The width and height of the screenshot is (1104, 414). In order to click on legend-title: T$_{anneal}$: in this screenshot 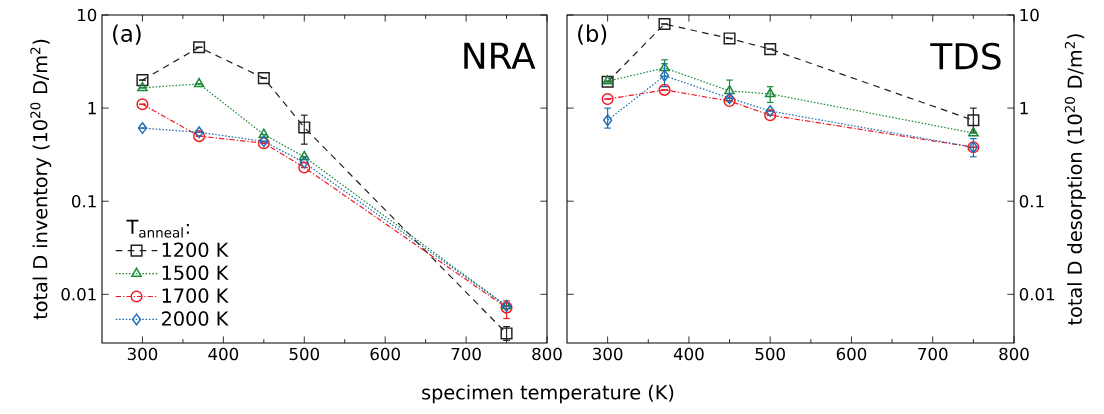, I will do `click(157, 228)`.